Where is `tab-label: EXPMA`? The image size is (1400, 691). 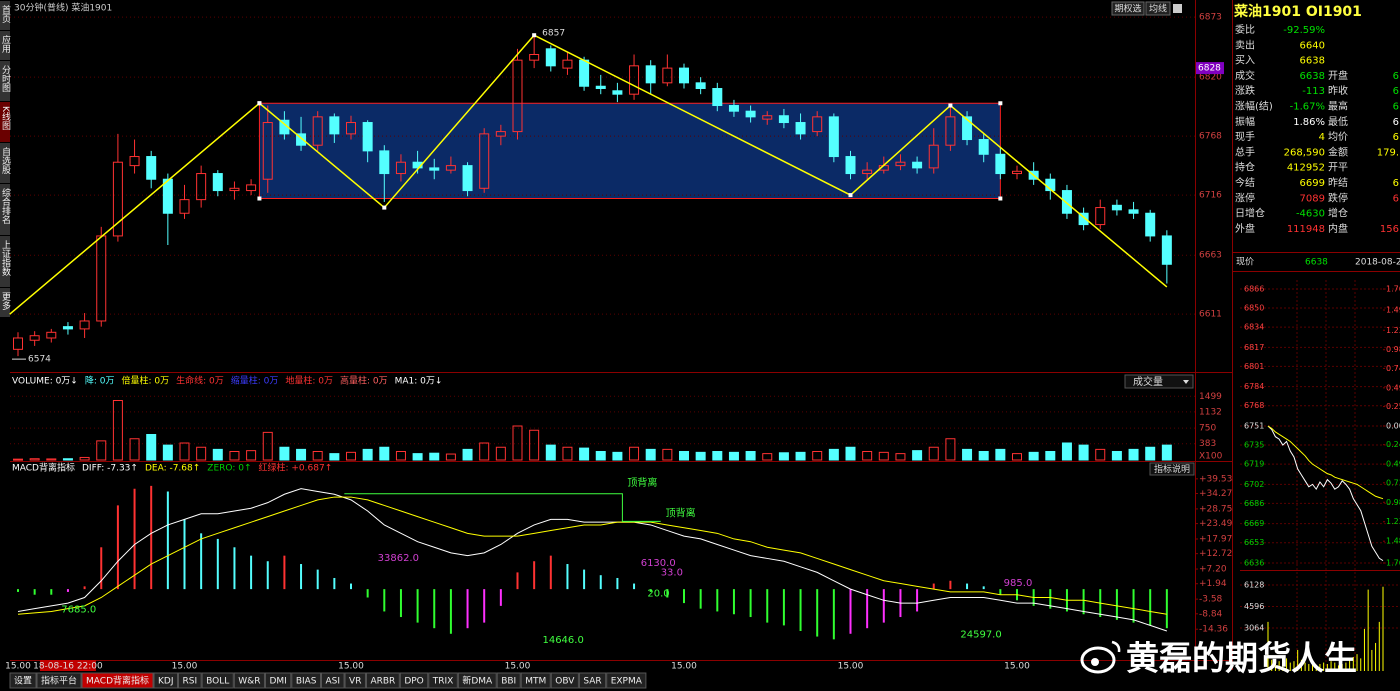 tab-label: EXPMA is located at coordinates (627, 682).